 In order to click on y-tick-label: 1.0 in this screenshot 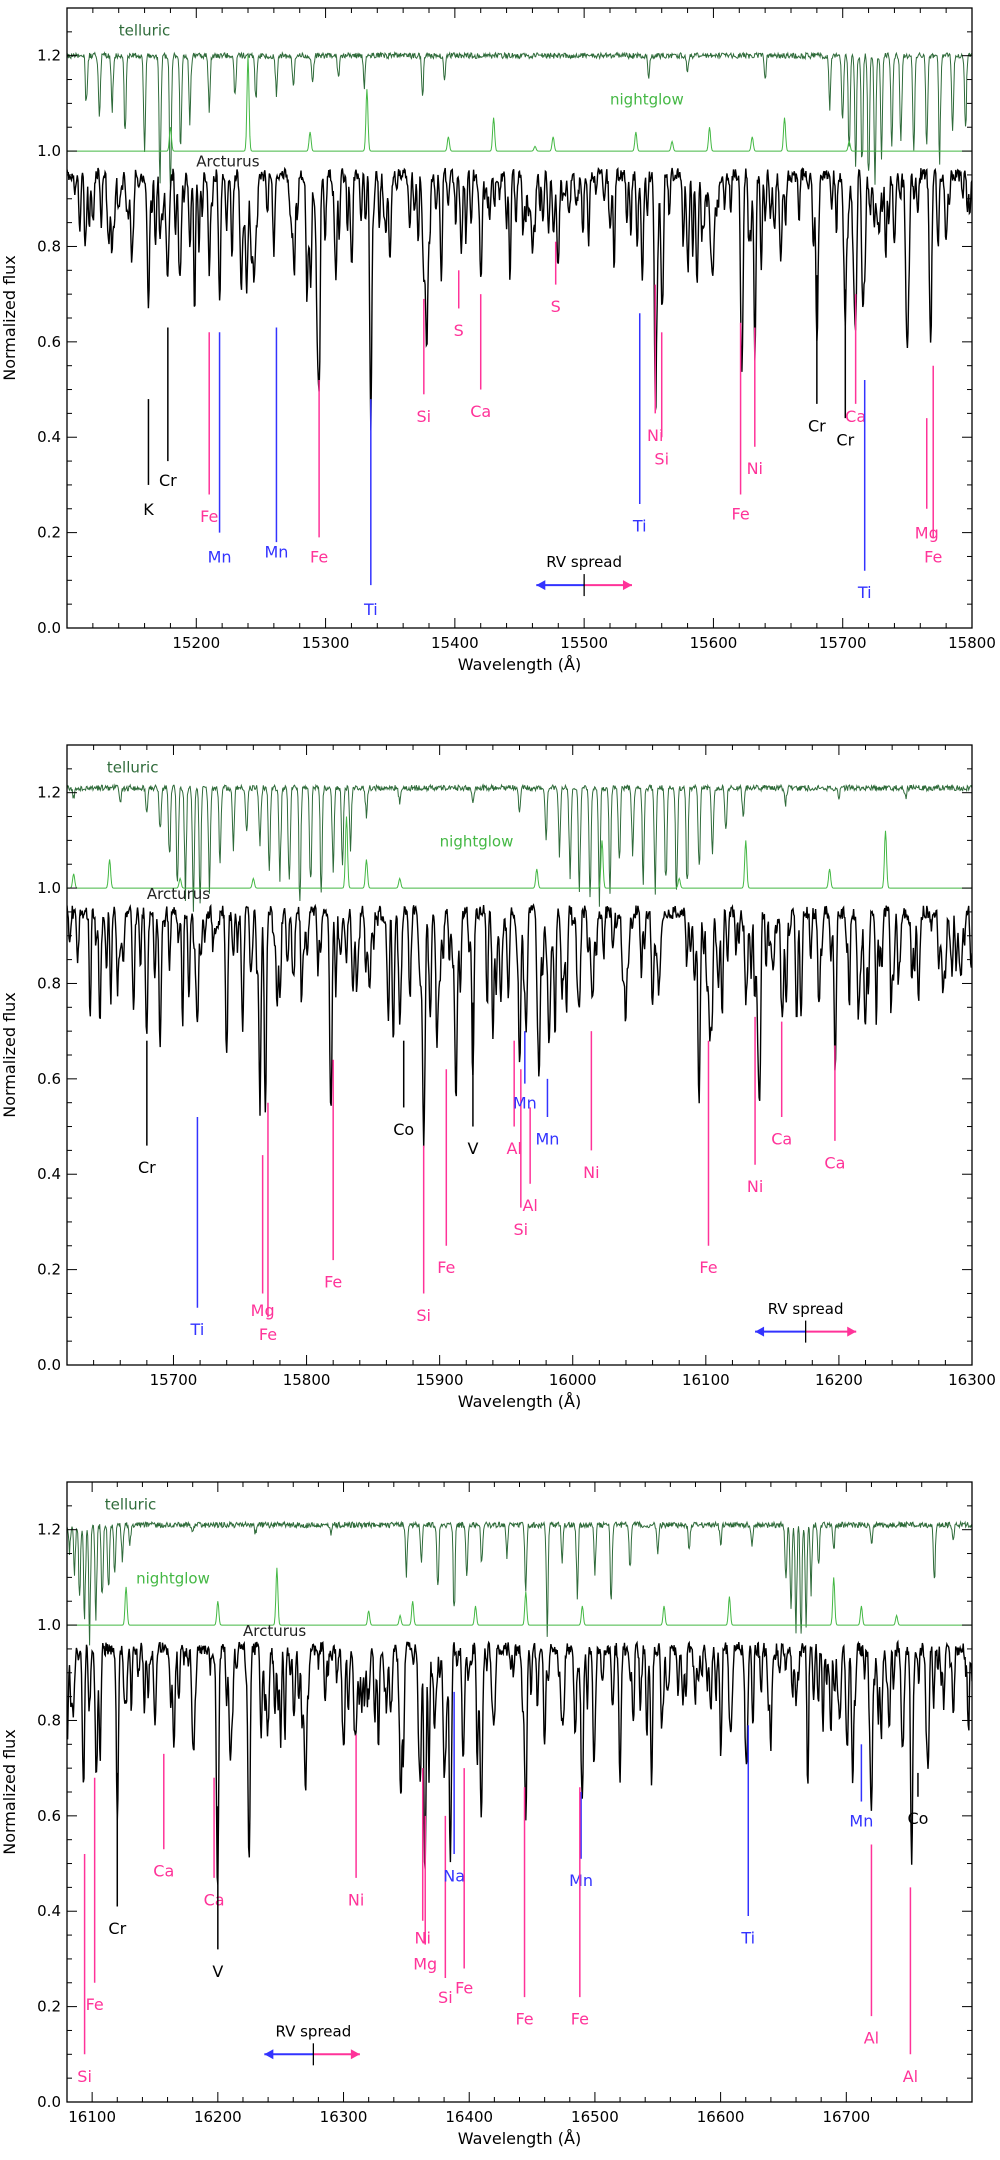, I will do `click(49, 1625)`.